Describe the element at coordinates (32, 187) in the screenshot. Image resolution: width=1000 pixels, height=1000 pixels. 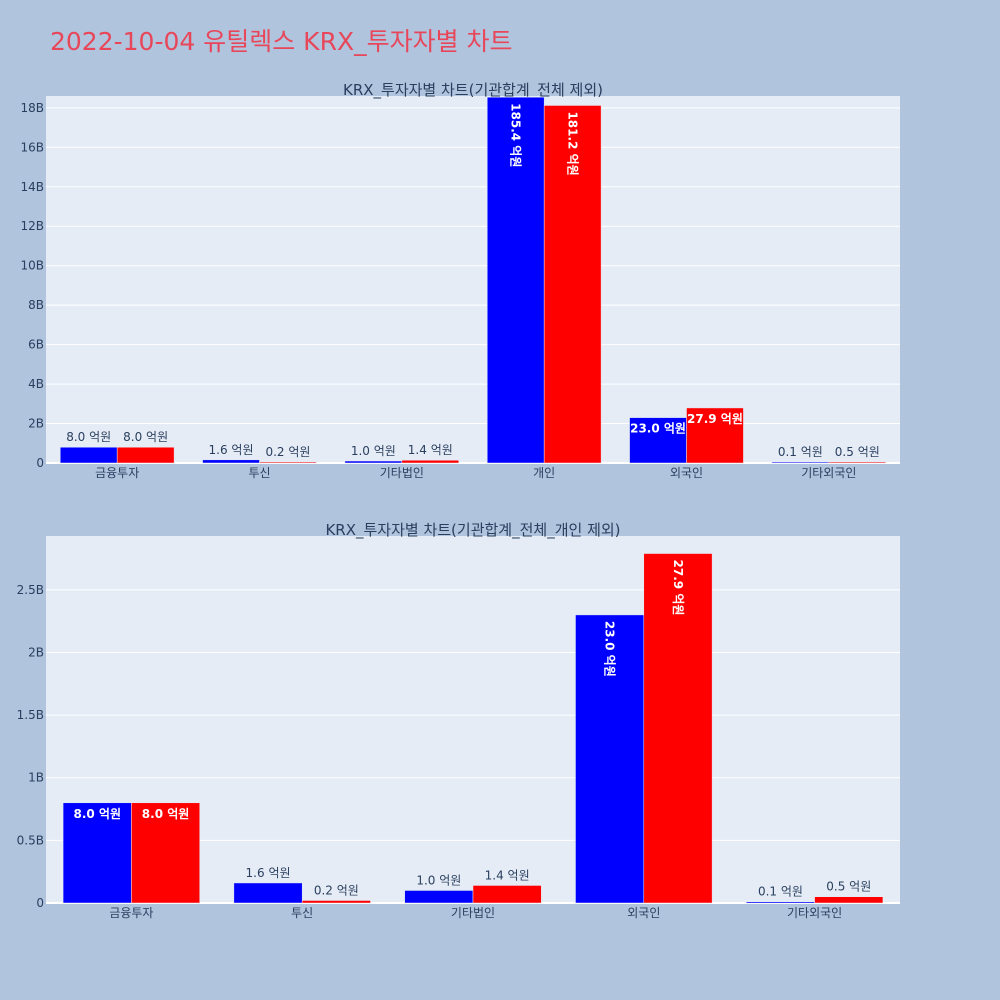
I see `y-tick-label: 14B` at that location.